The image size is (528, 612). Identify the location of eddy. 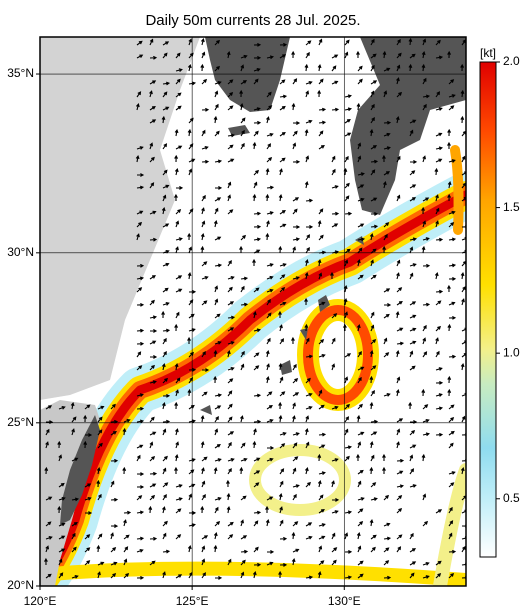
(300, 480).